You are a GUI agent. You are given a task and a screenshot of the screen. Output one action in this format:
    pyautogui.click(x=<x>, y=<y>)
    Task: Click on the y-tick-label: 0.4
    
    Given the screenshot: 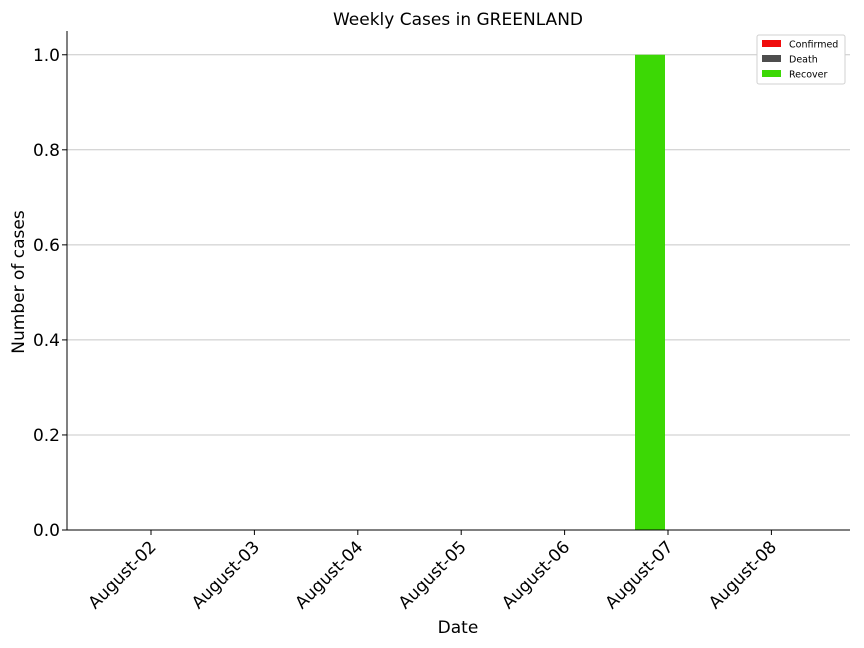 What is the action you would take?
    pyautogui.click(x=46, y=341)
    